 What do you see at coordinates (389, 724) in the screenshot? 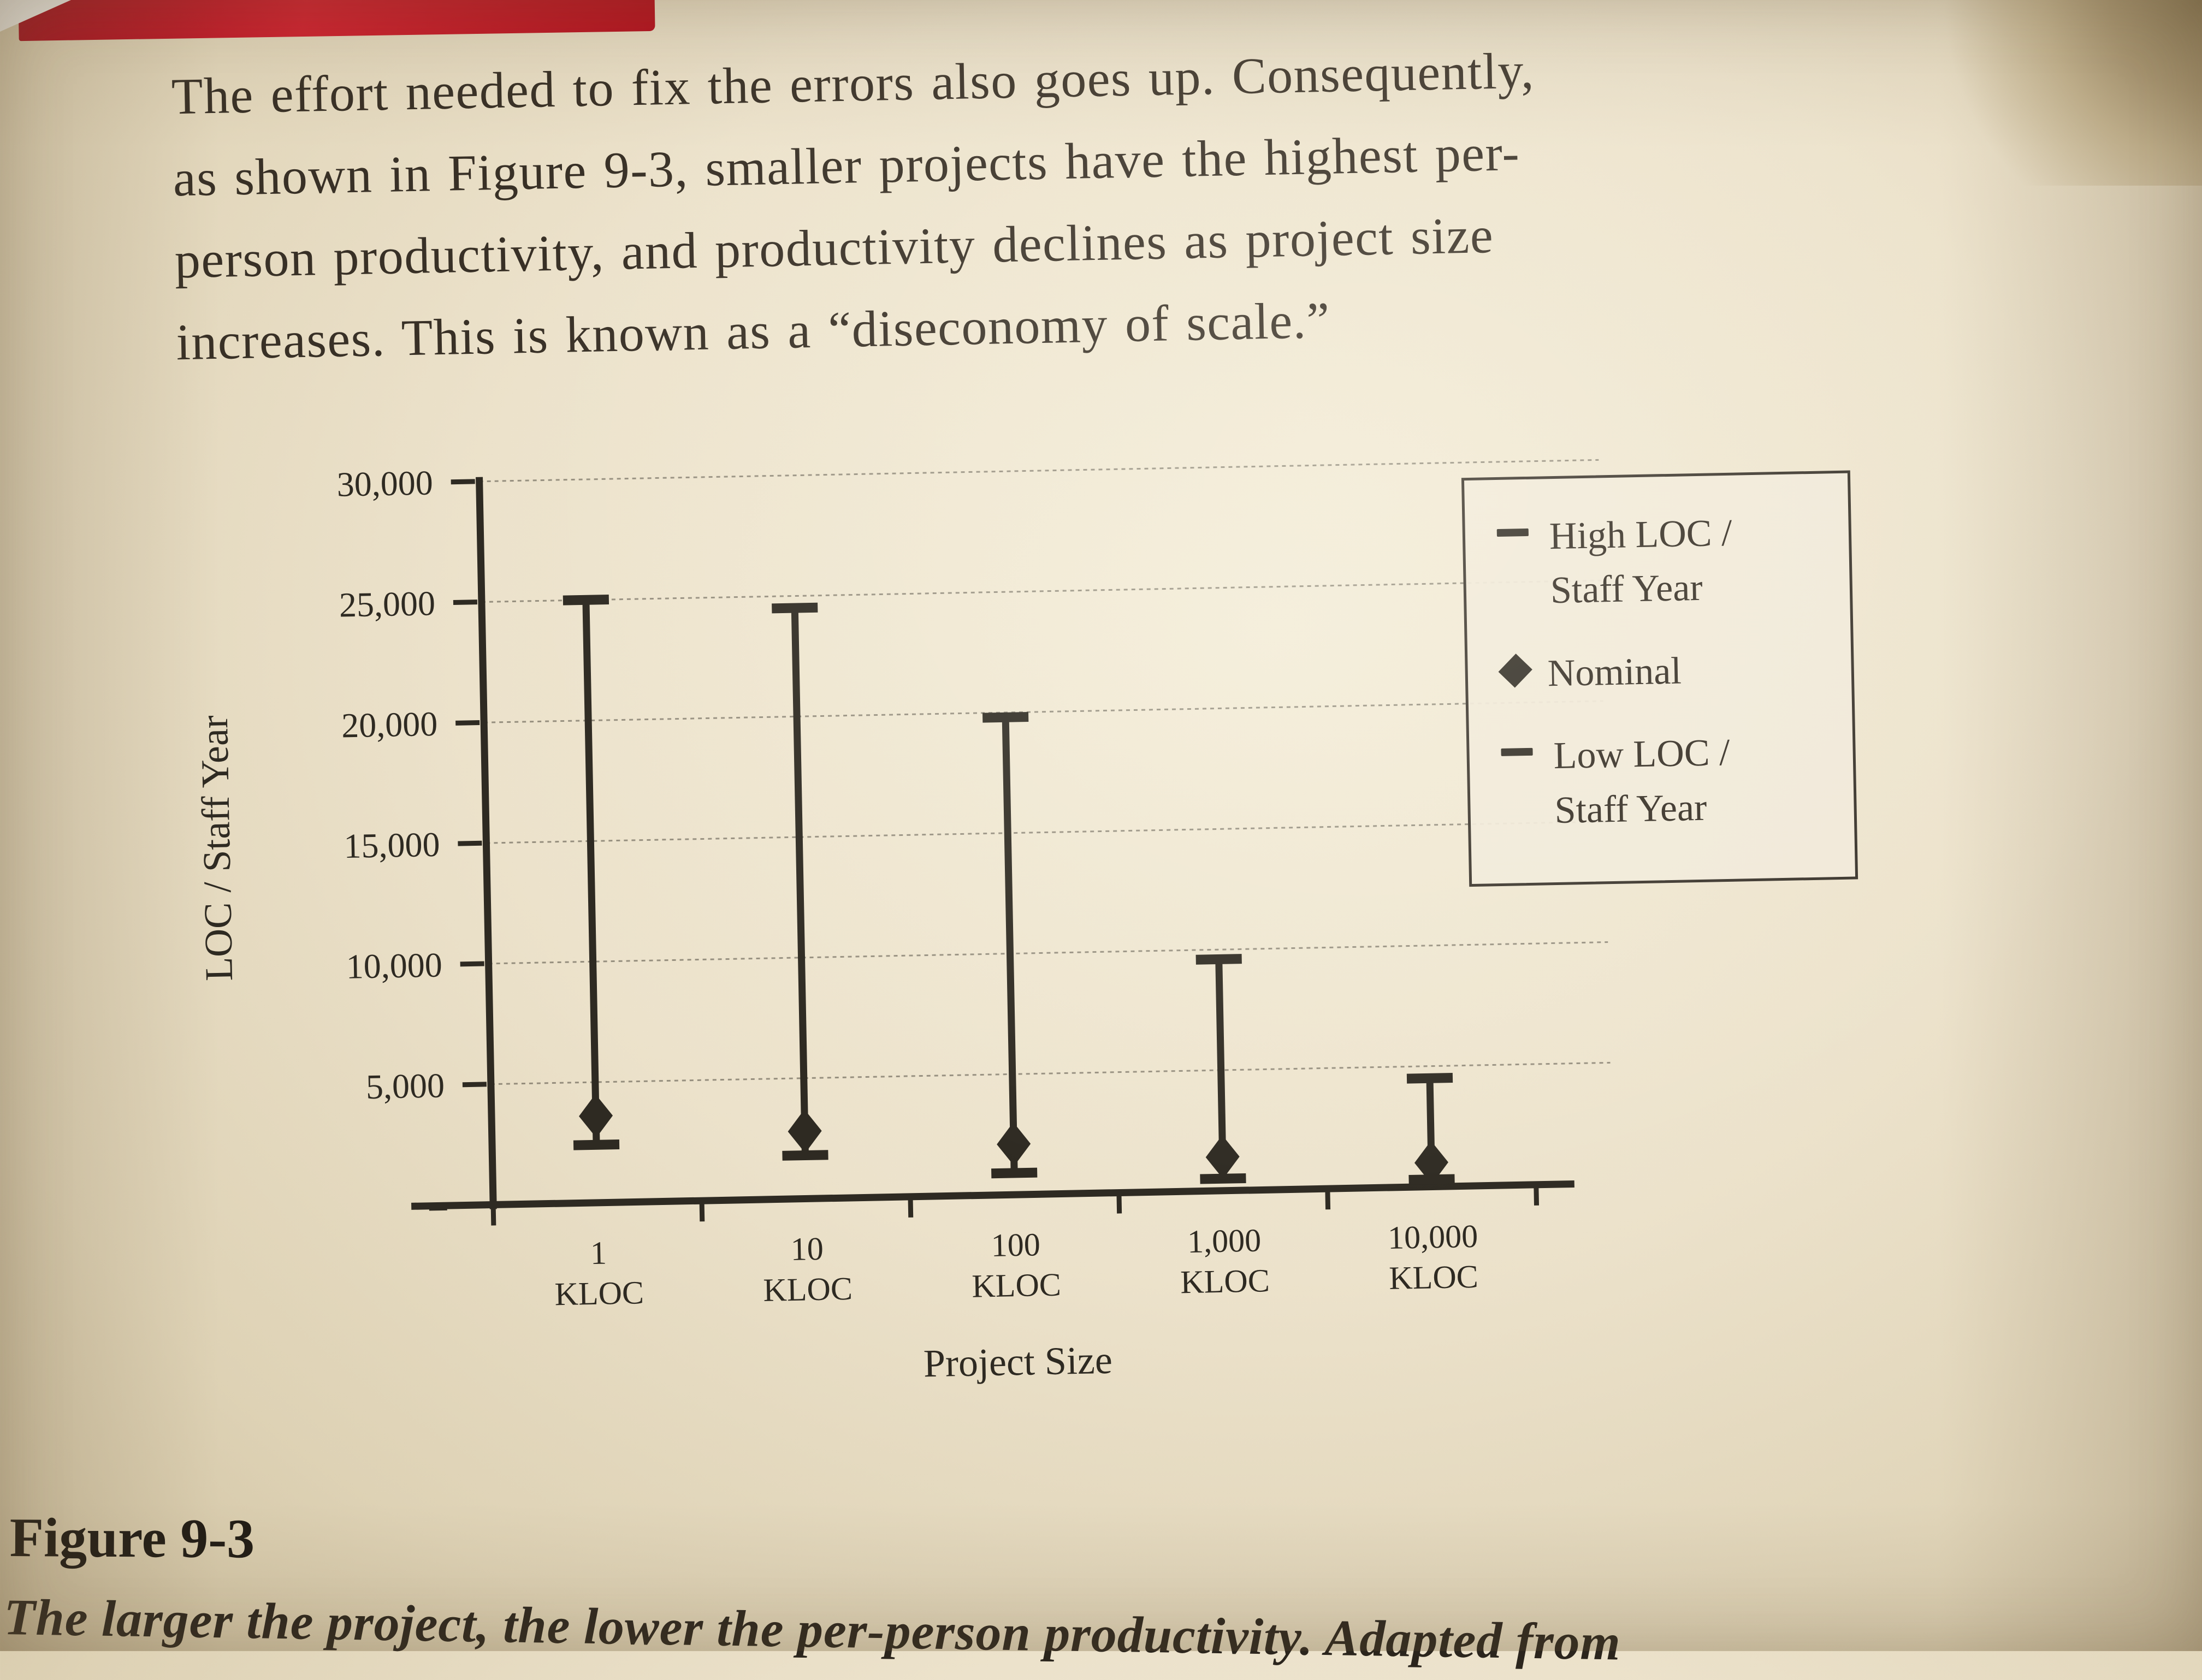
I see `y-tick-label: 20,000` at bounding box center [389, 724].